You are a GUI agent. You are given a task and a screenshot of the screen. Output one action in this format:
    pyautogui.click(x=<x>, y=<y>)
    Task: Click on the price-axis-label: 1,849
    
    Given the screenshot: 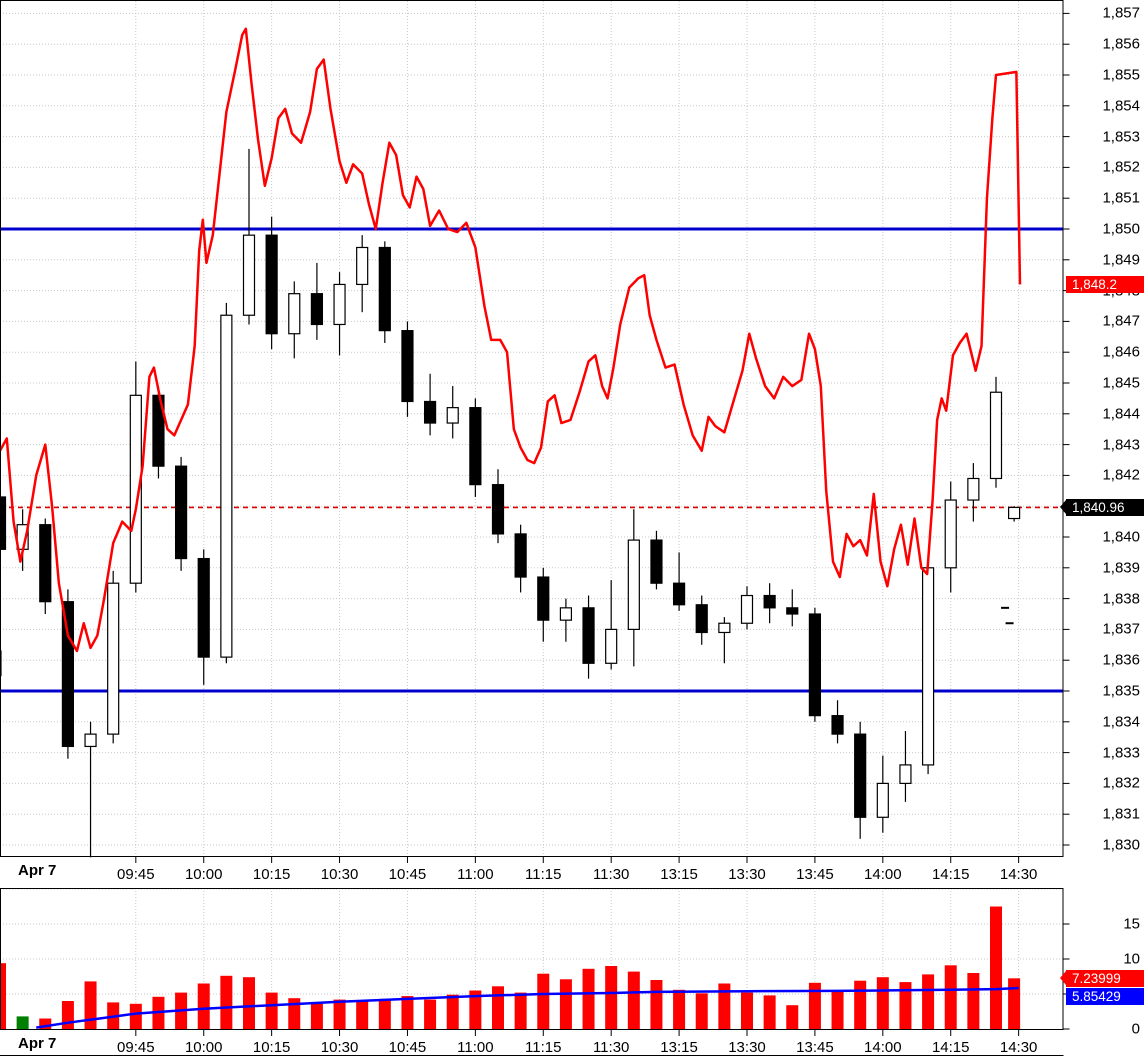 What is the action you would take?
    pyautogui.click(x=1121, y=260)
    